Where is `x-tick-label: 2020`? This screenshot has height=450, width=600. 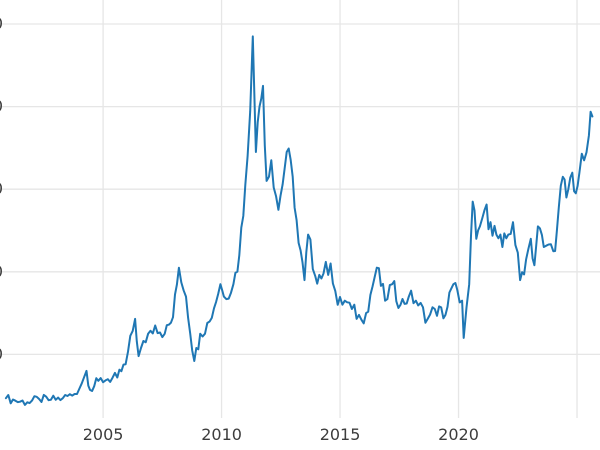
x-tick-label: 2020 is located at coordinates (458, 434).